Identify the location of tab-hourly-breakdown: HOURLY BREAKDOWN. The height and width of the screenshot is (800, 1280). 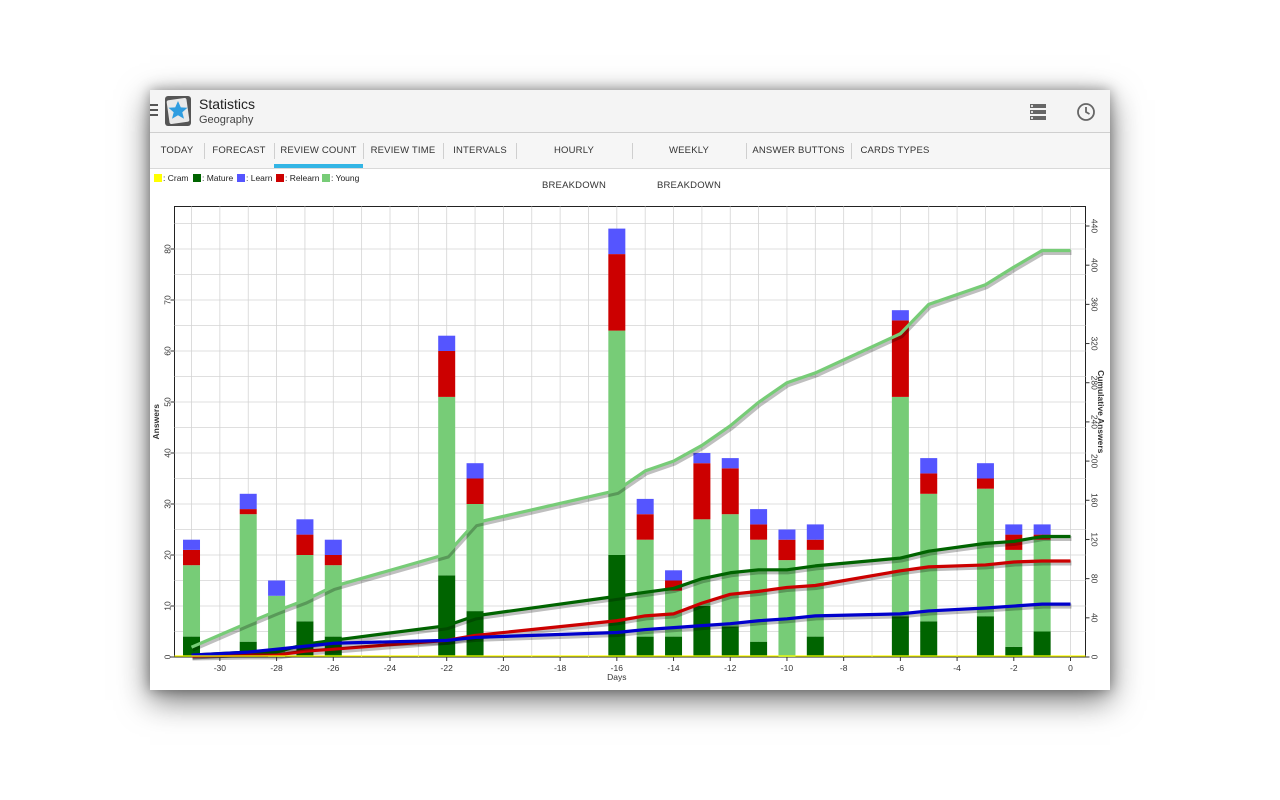
(574, 168).